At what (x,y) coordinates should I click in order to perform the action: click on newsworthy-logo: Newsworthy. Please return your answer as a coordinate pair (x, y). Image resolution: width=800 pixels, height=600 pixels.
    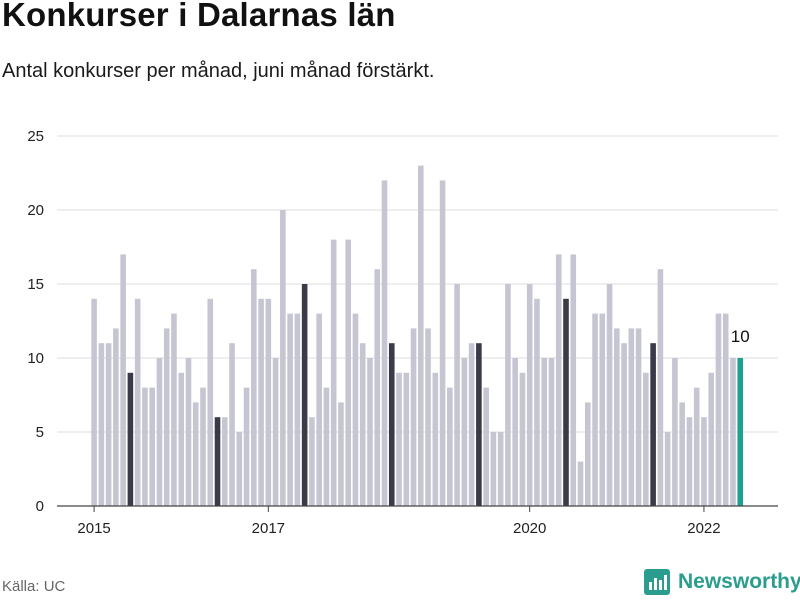
    Looking at the image, I should click on (722, 582).